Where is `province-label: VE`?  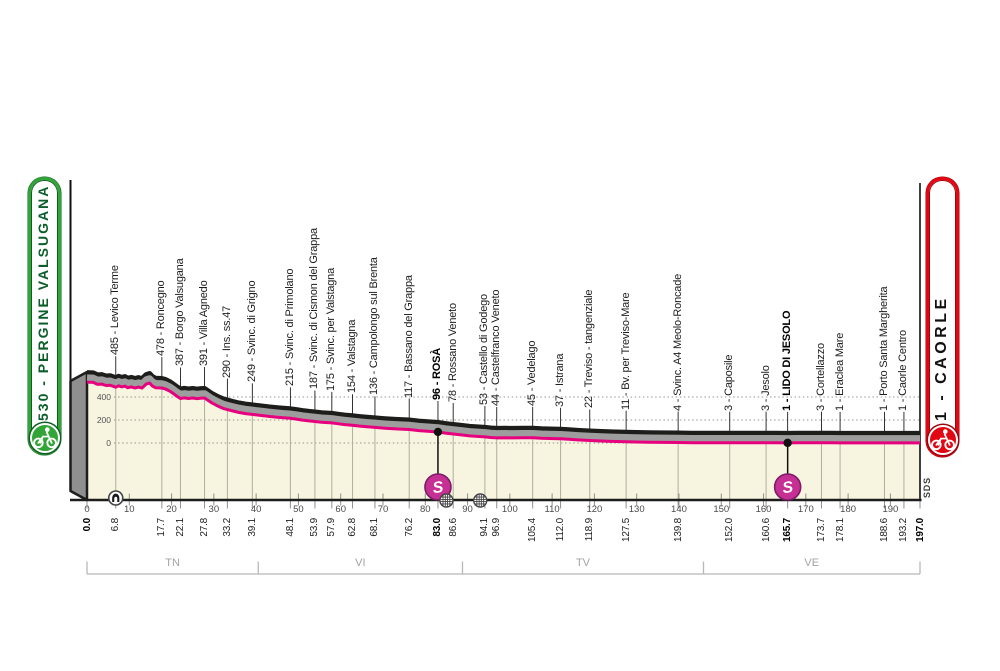 province-label: VE is located at coordinates (812, 563).